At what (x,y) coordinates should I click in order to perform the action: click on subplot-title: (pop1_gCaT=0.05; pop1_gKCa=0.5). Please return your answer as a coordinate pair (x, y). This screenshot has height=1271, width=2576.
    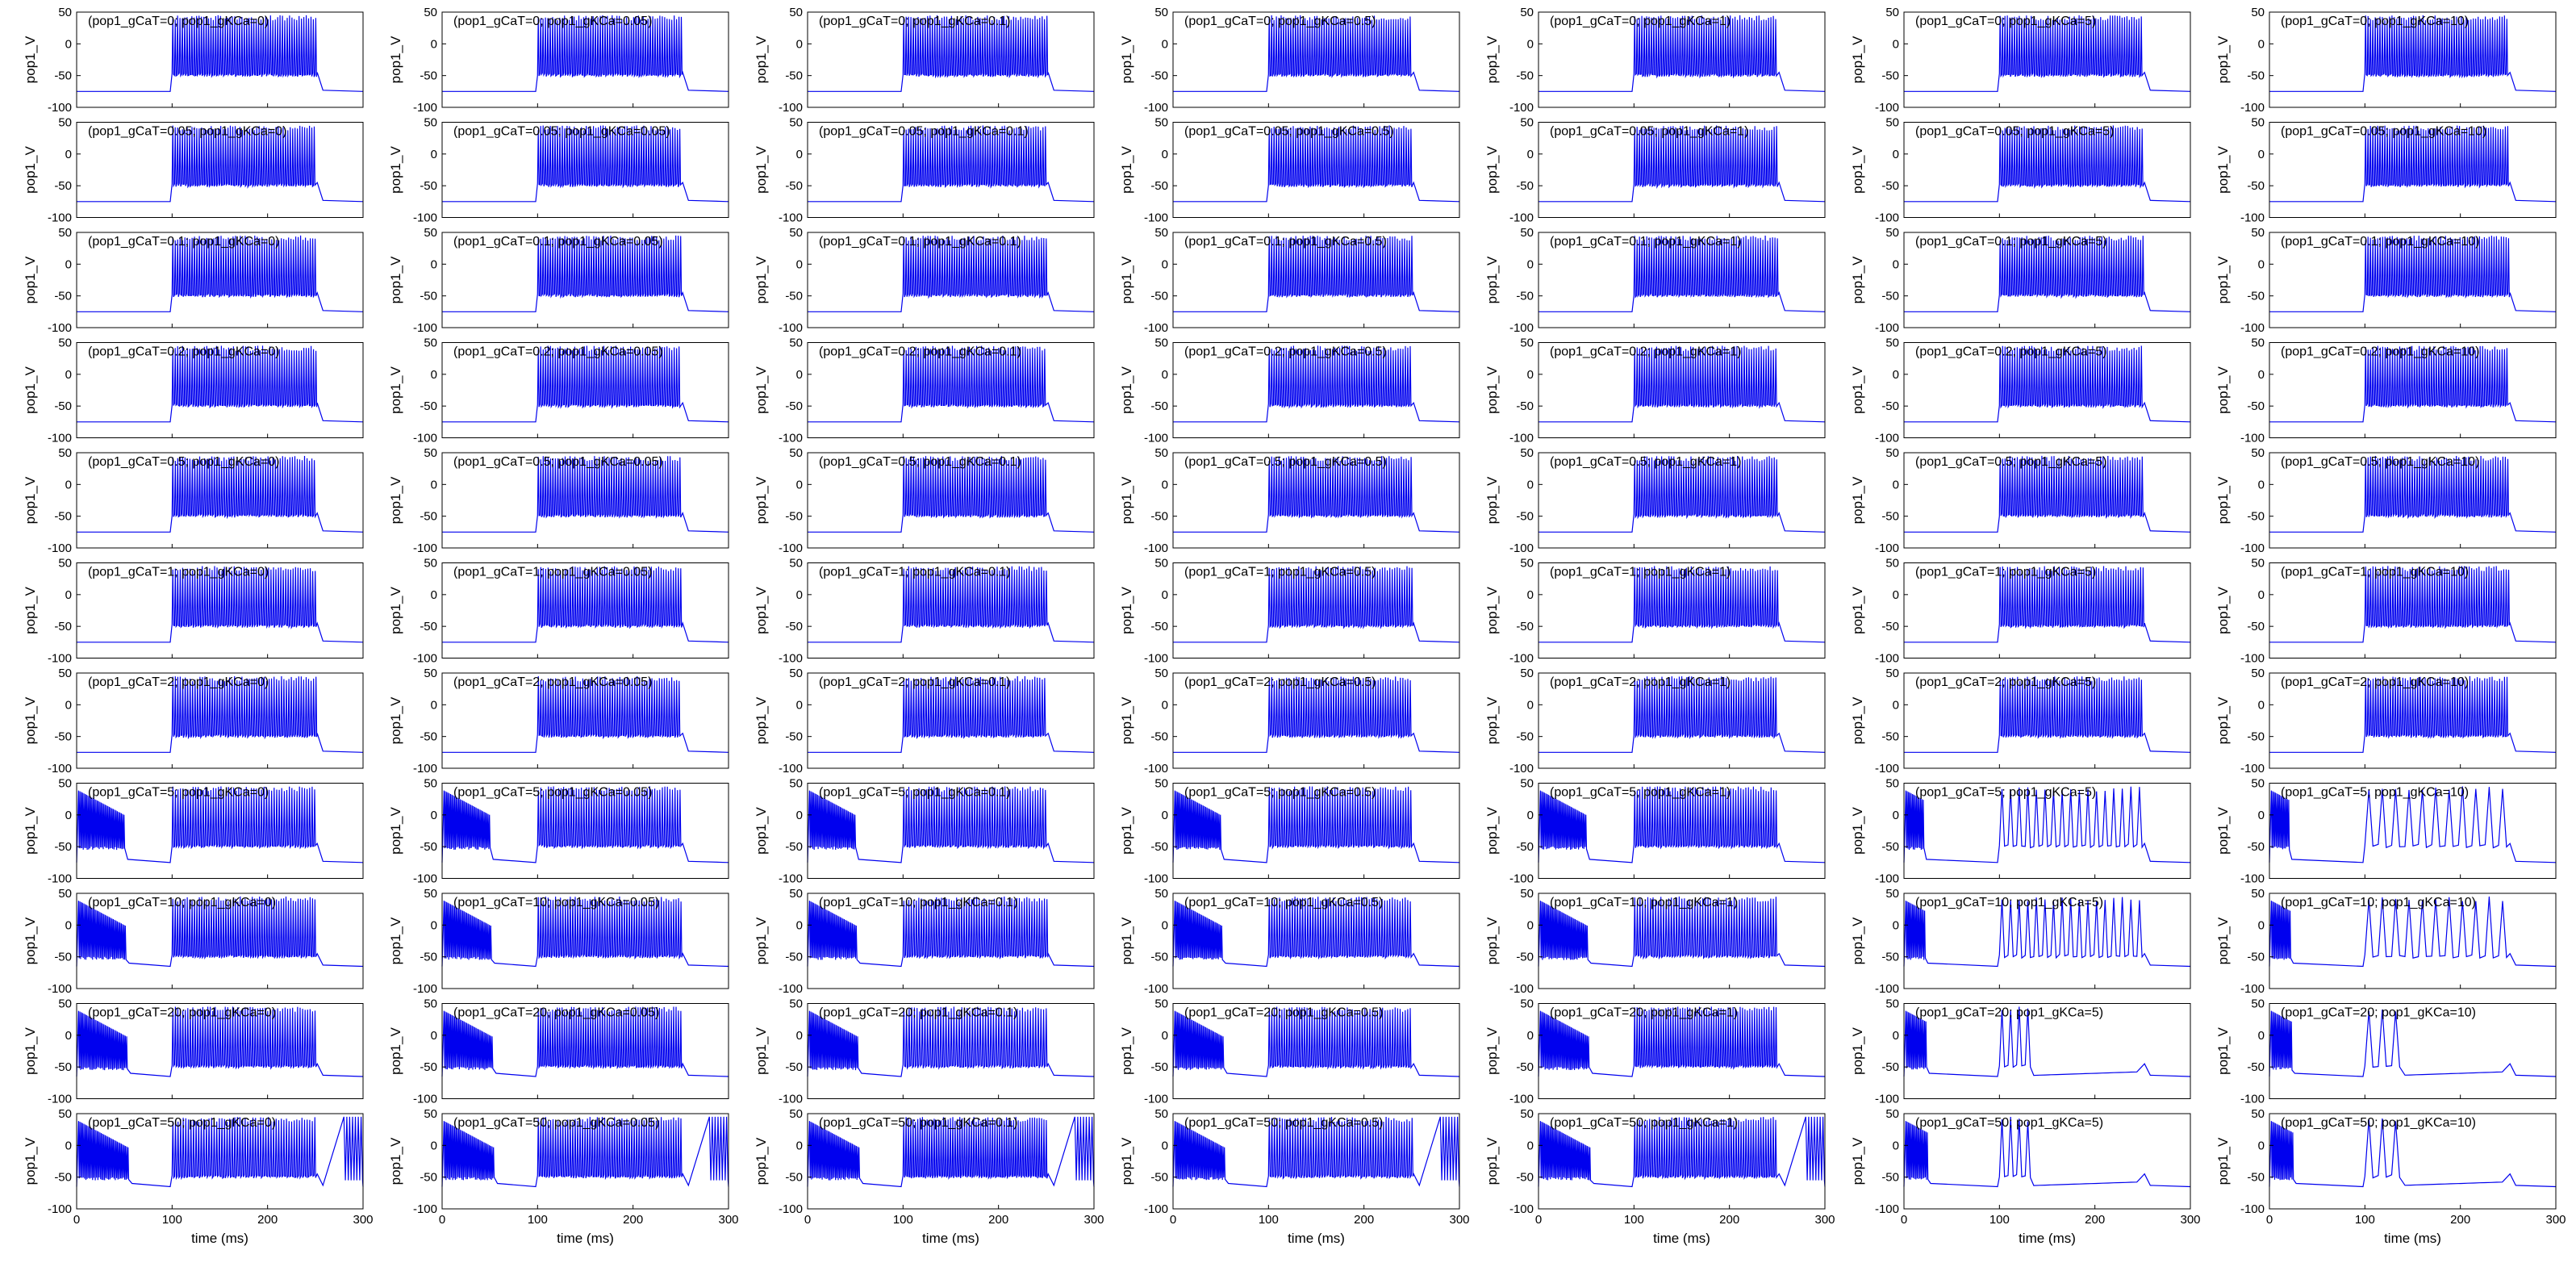
    Looking at the image, I should click on (1289, 132).